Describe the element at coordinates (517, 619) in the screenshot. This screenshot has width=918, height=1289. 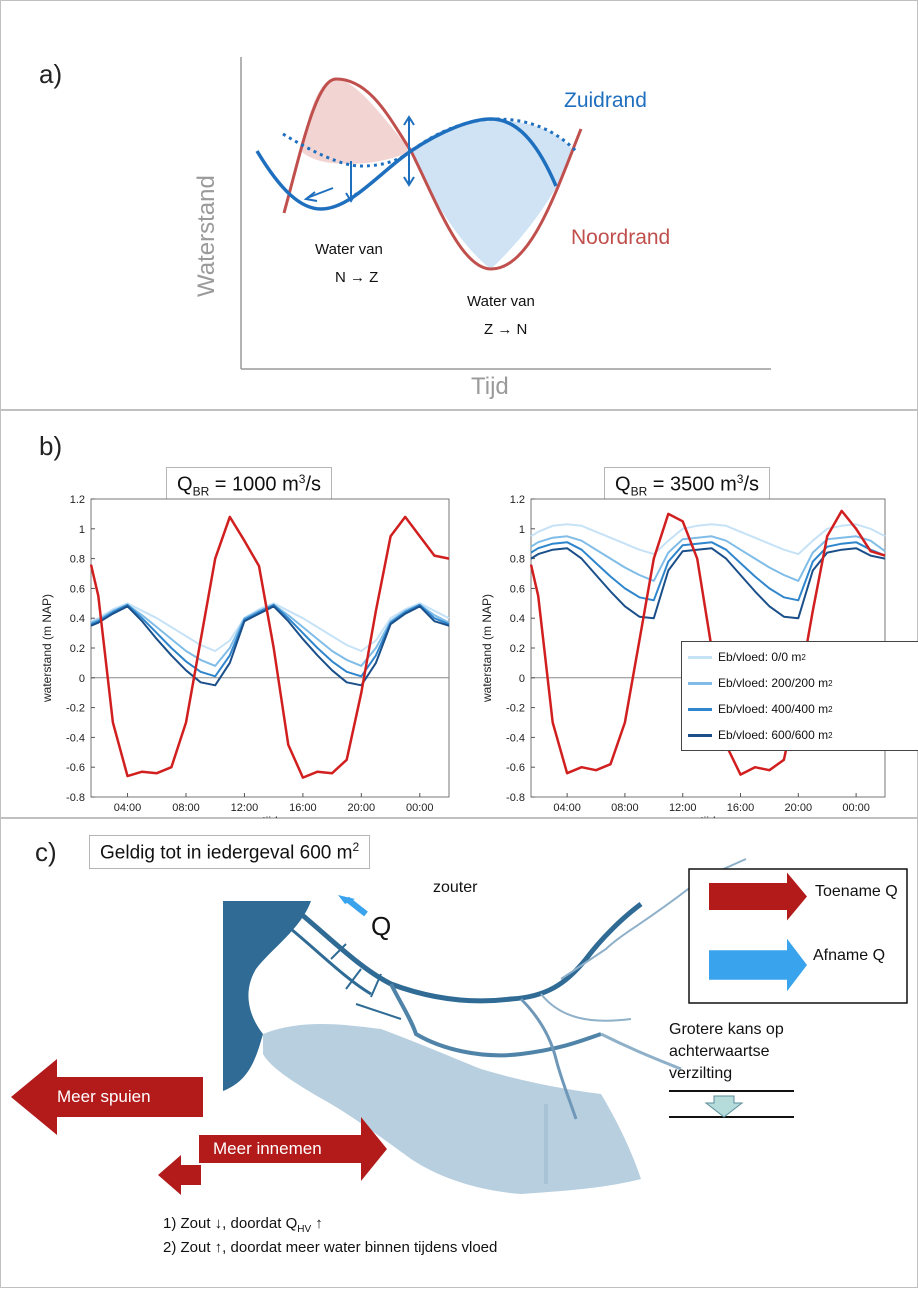
I see `chart2-ytick-label: 0.4` at that location.